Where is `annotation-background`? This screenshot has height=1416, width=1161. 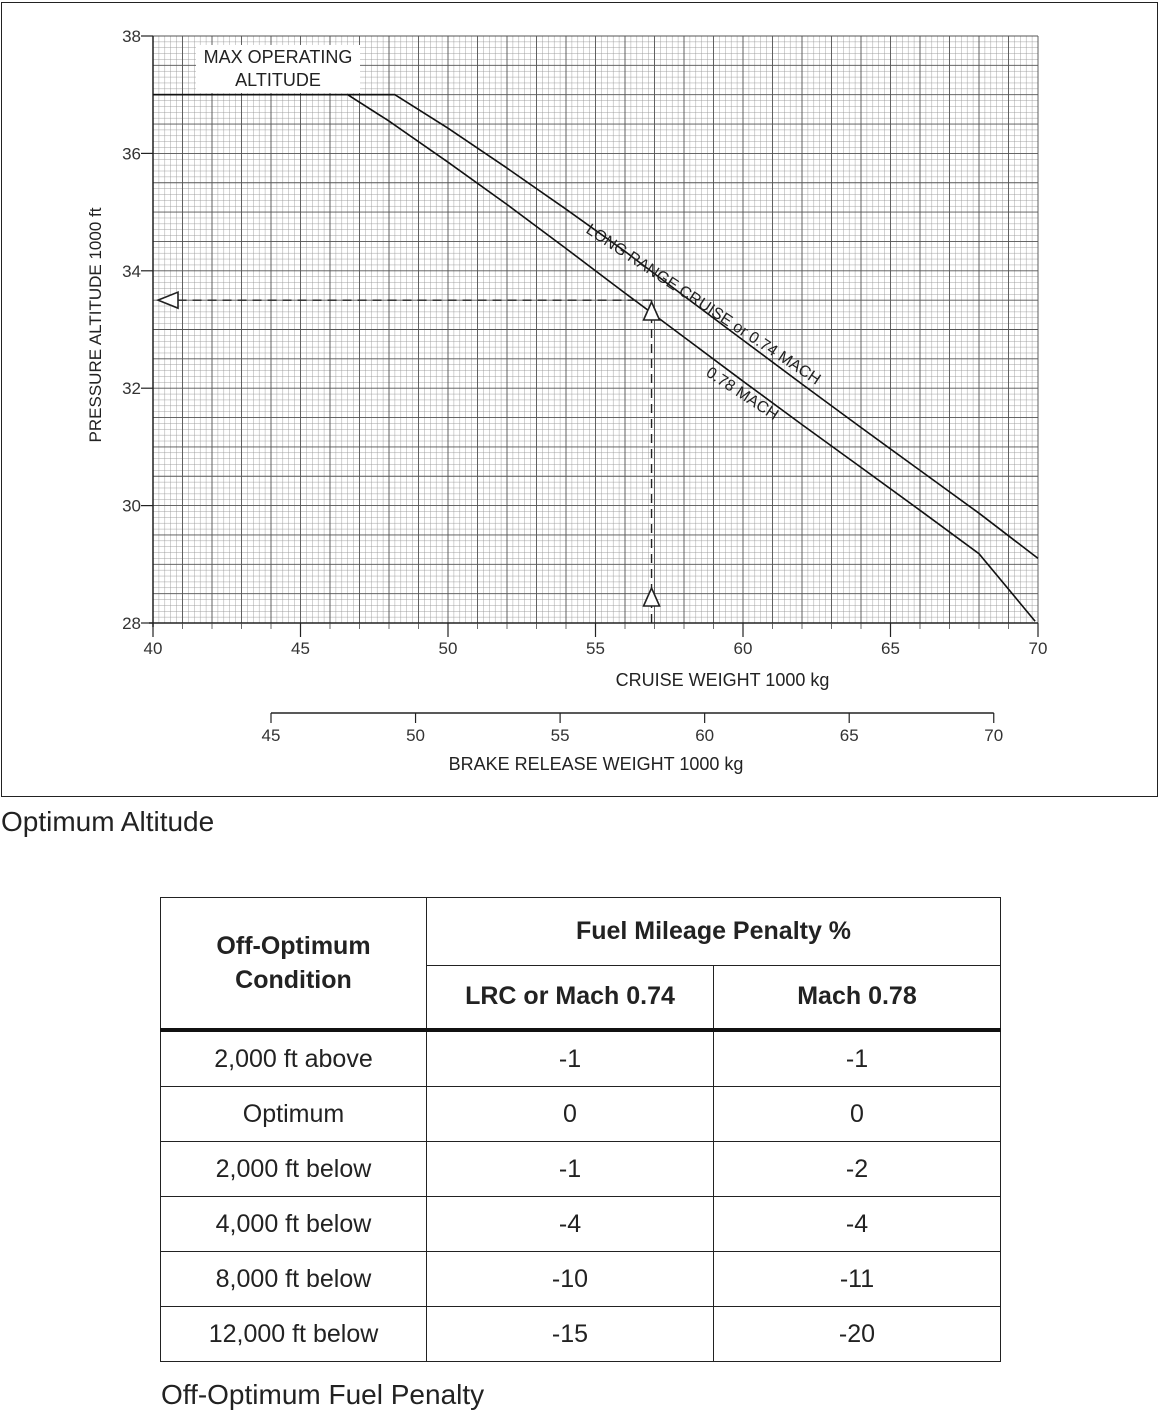
annotation-background is located at coordinates (278, 69).